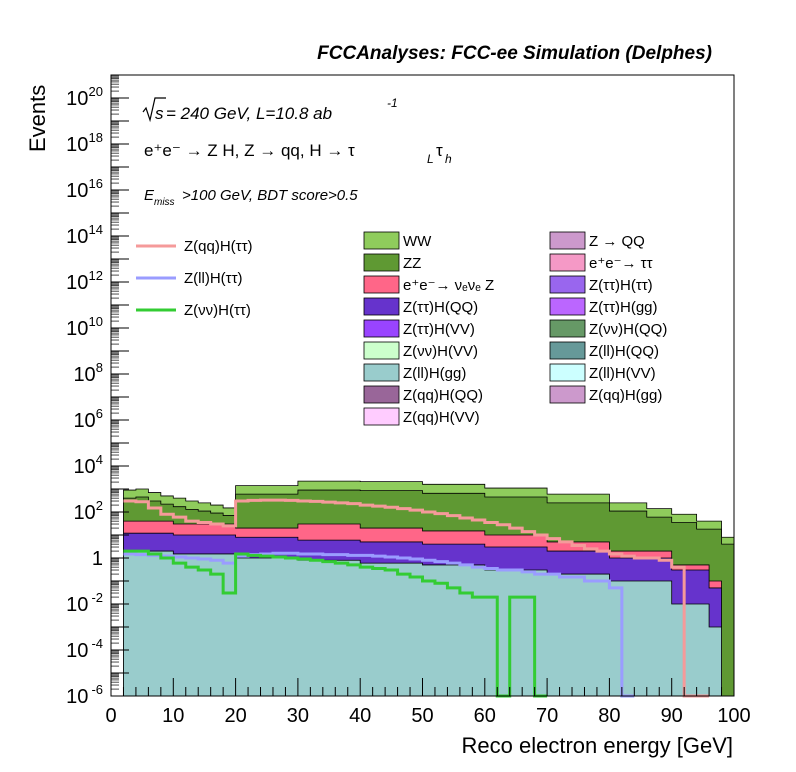 The width and height of the screenshot is (796, 772). I want to click on ann-sqrt-s: s, so click(159, 113).